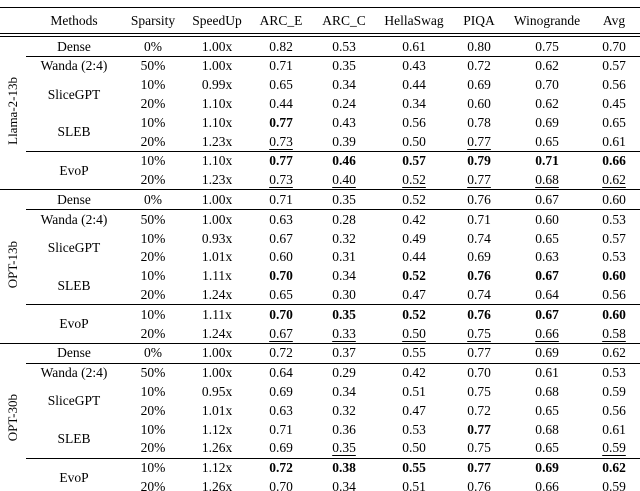  Describe the element at coordinates (479, 161) in the screenshot. I see `score-cell: 0.79` at that location.